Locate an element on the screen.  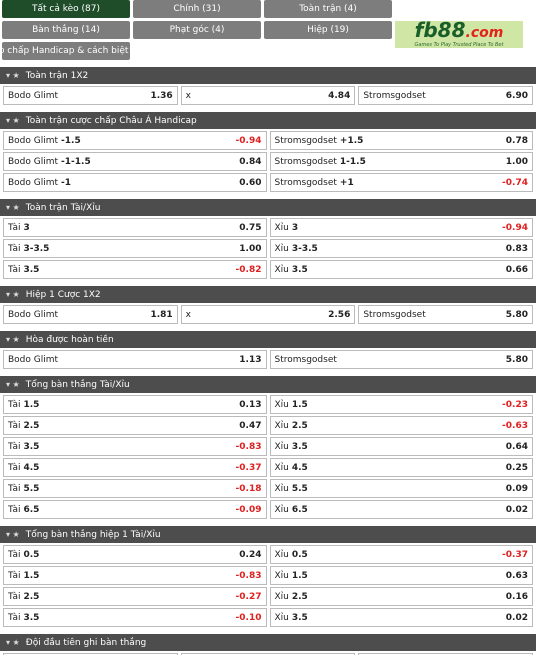
tab: Toàn trận (4) is located at coordinates (328, 9).